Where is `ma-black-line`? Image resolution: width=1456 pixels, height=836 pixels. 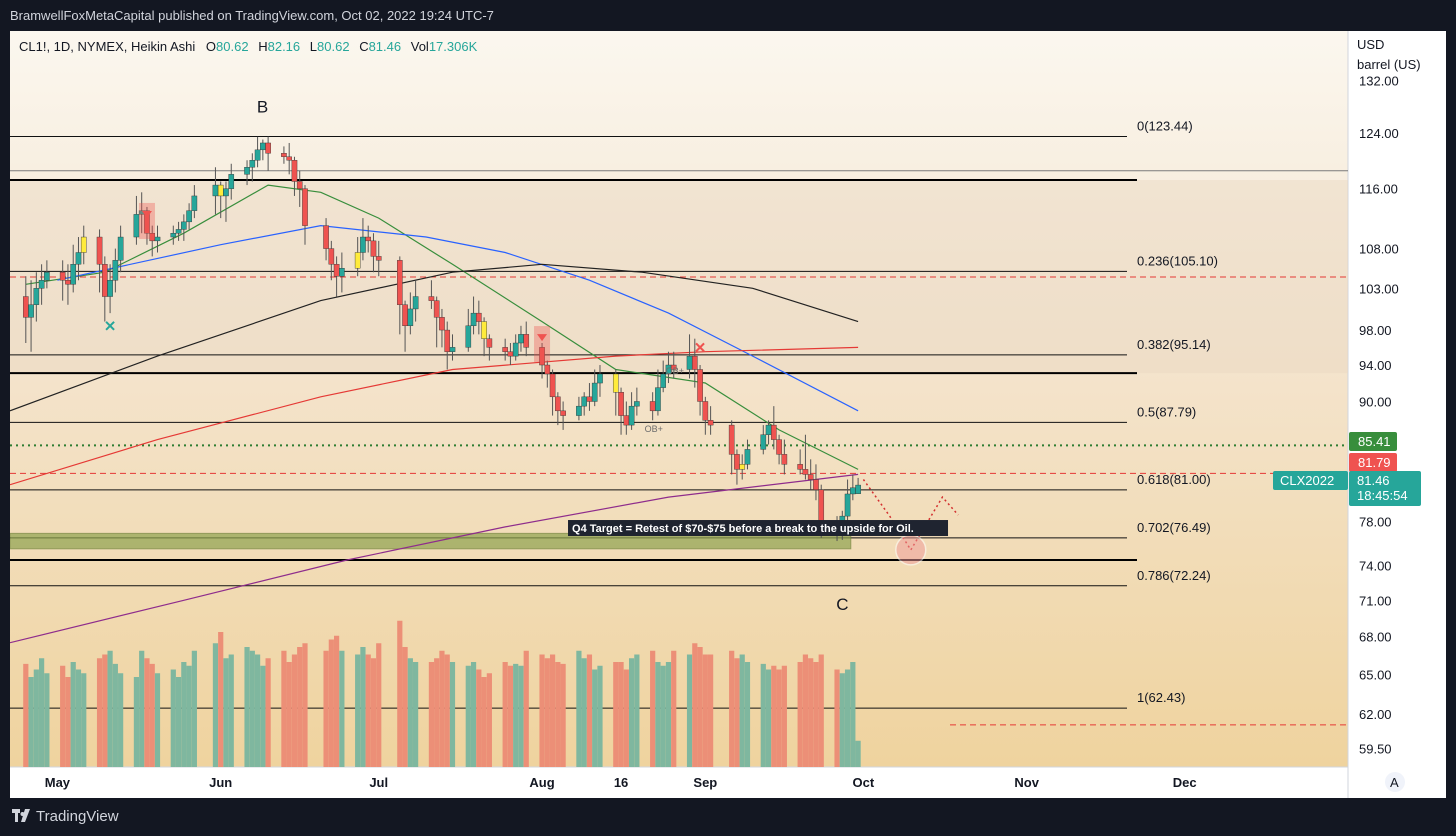 ma-black-line is located at coordinates (434, 337).